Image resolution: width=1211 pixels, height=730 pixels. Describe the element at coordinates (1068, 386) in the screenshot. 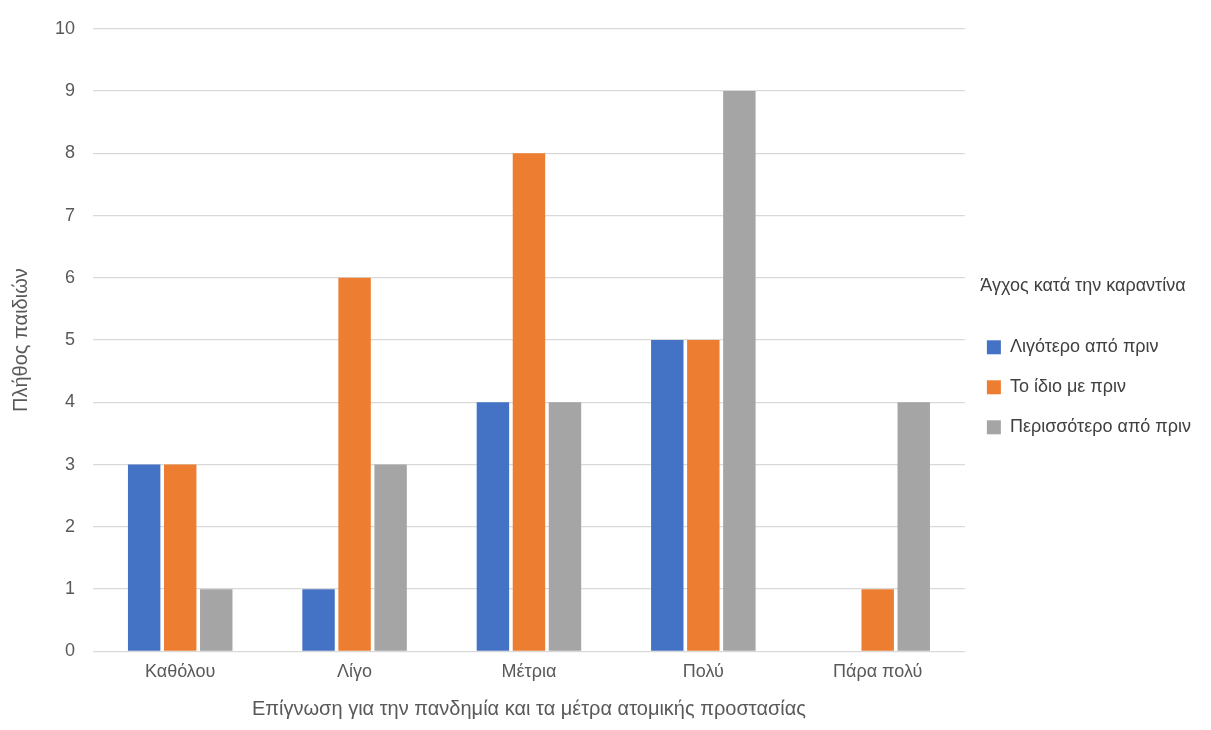

I see `legend-label: Το ίδιο με πριν` at that location.